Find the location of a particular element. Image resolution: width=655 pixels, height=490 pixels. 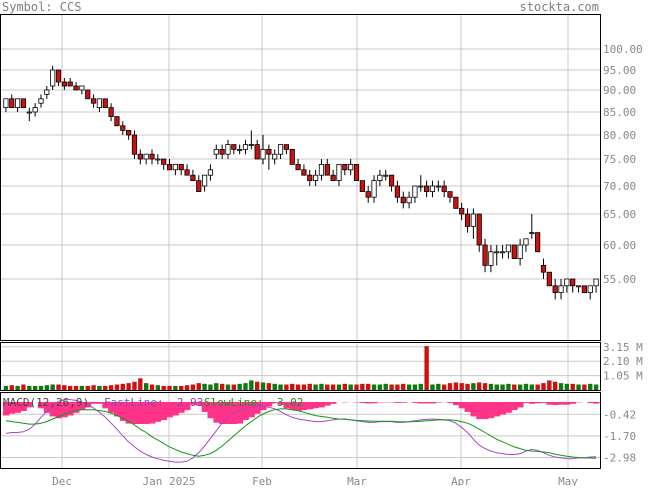

macd-slow-line is located at coordinates (301, 433).